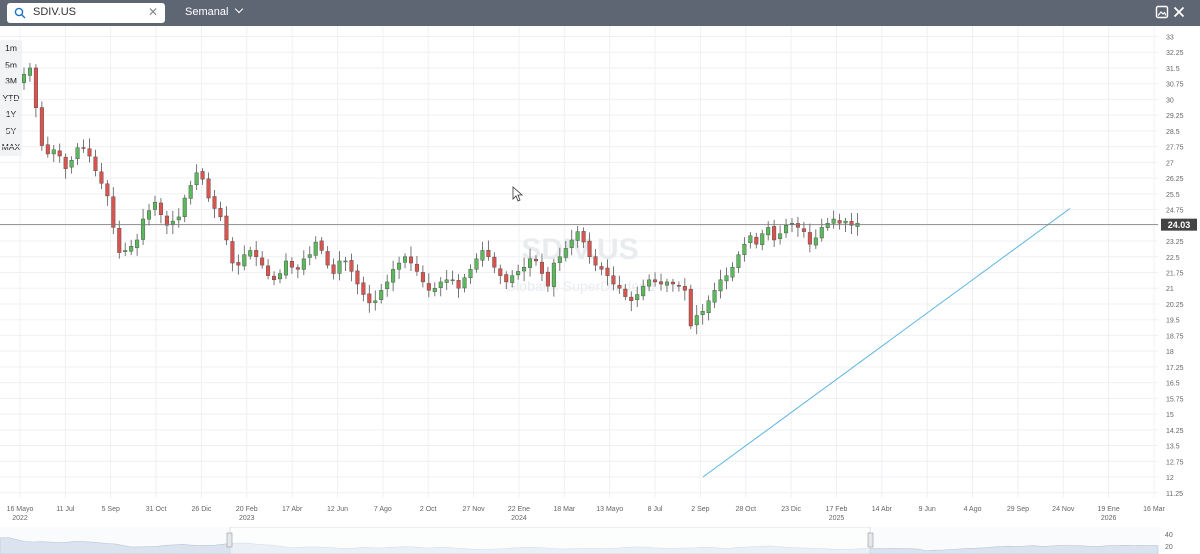 The height and width of the screenshot is (554, 1200). Describe the element at coordinates (655, 509) in the screenshot. I see `x-tick-label: 8 Jul` at that location.